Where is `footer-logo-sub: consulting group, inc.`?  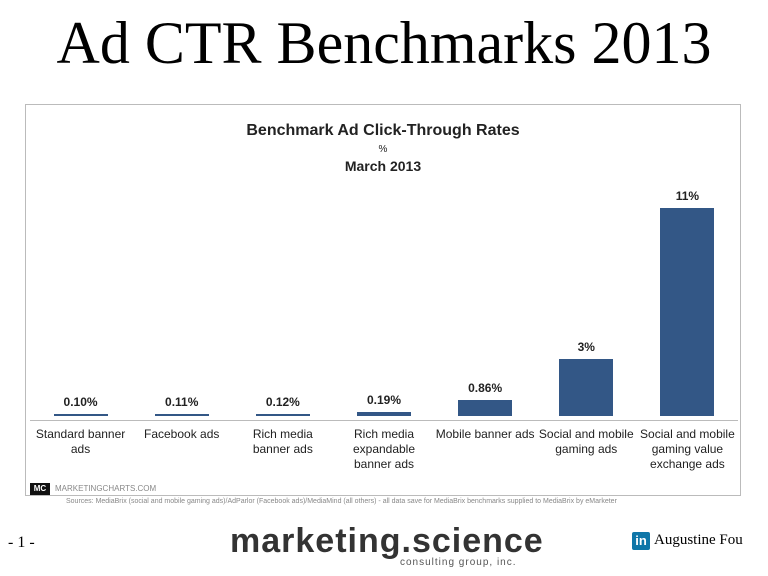 footer-logo-sub: consulting group, inc. is located at coordinates (458, 562).